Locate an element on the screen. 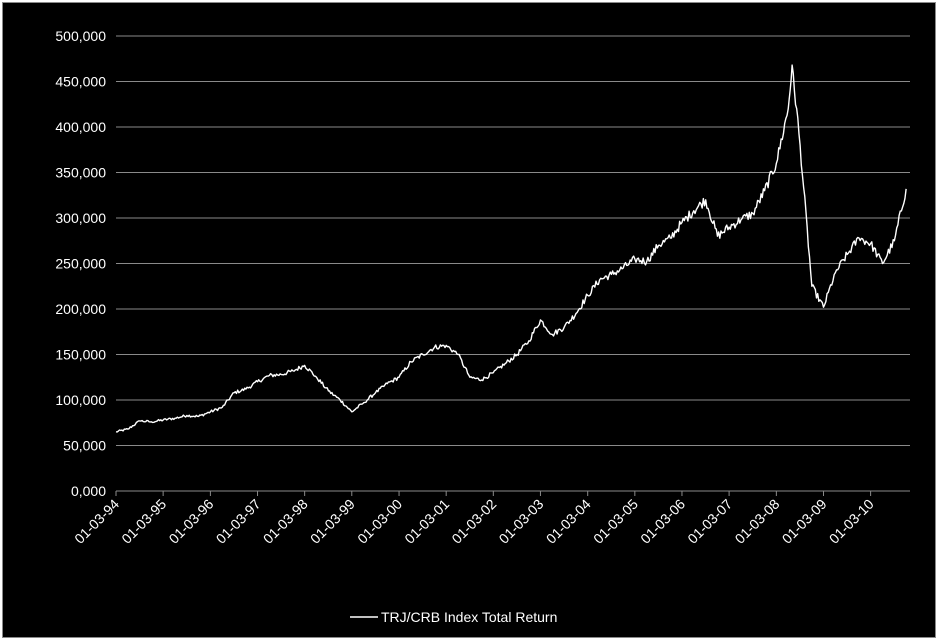  x-tick-label: 01-03-10 is located at coordinates (851, 521).